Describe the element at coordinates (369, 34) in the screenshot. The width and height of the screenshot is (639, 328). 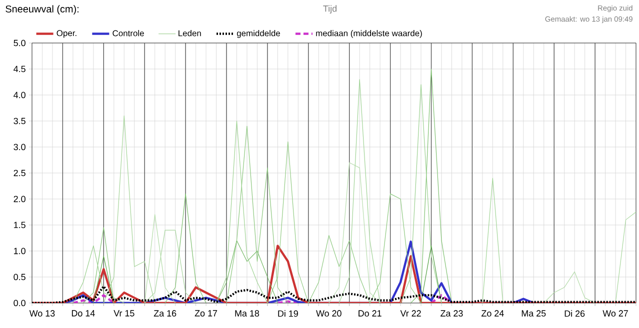
I see `legend-label: mediaan (middelste waarde)` at that location.